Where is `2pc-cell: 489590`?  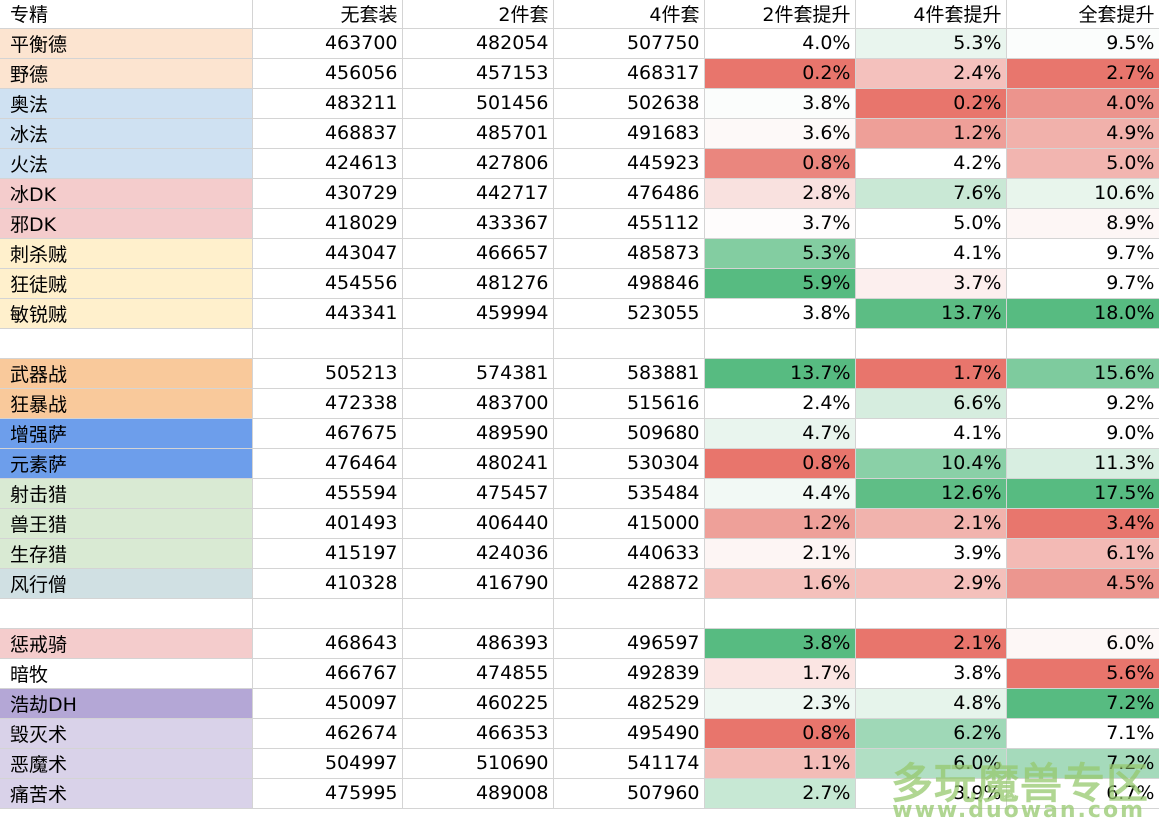 2pc-cell: 489590 is located at coordinates (478, 433).